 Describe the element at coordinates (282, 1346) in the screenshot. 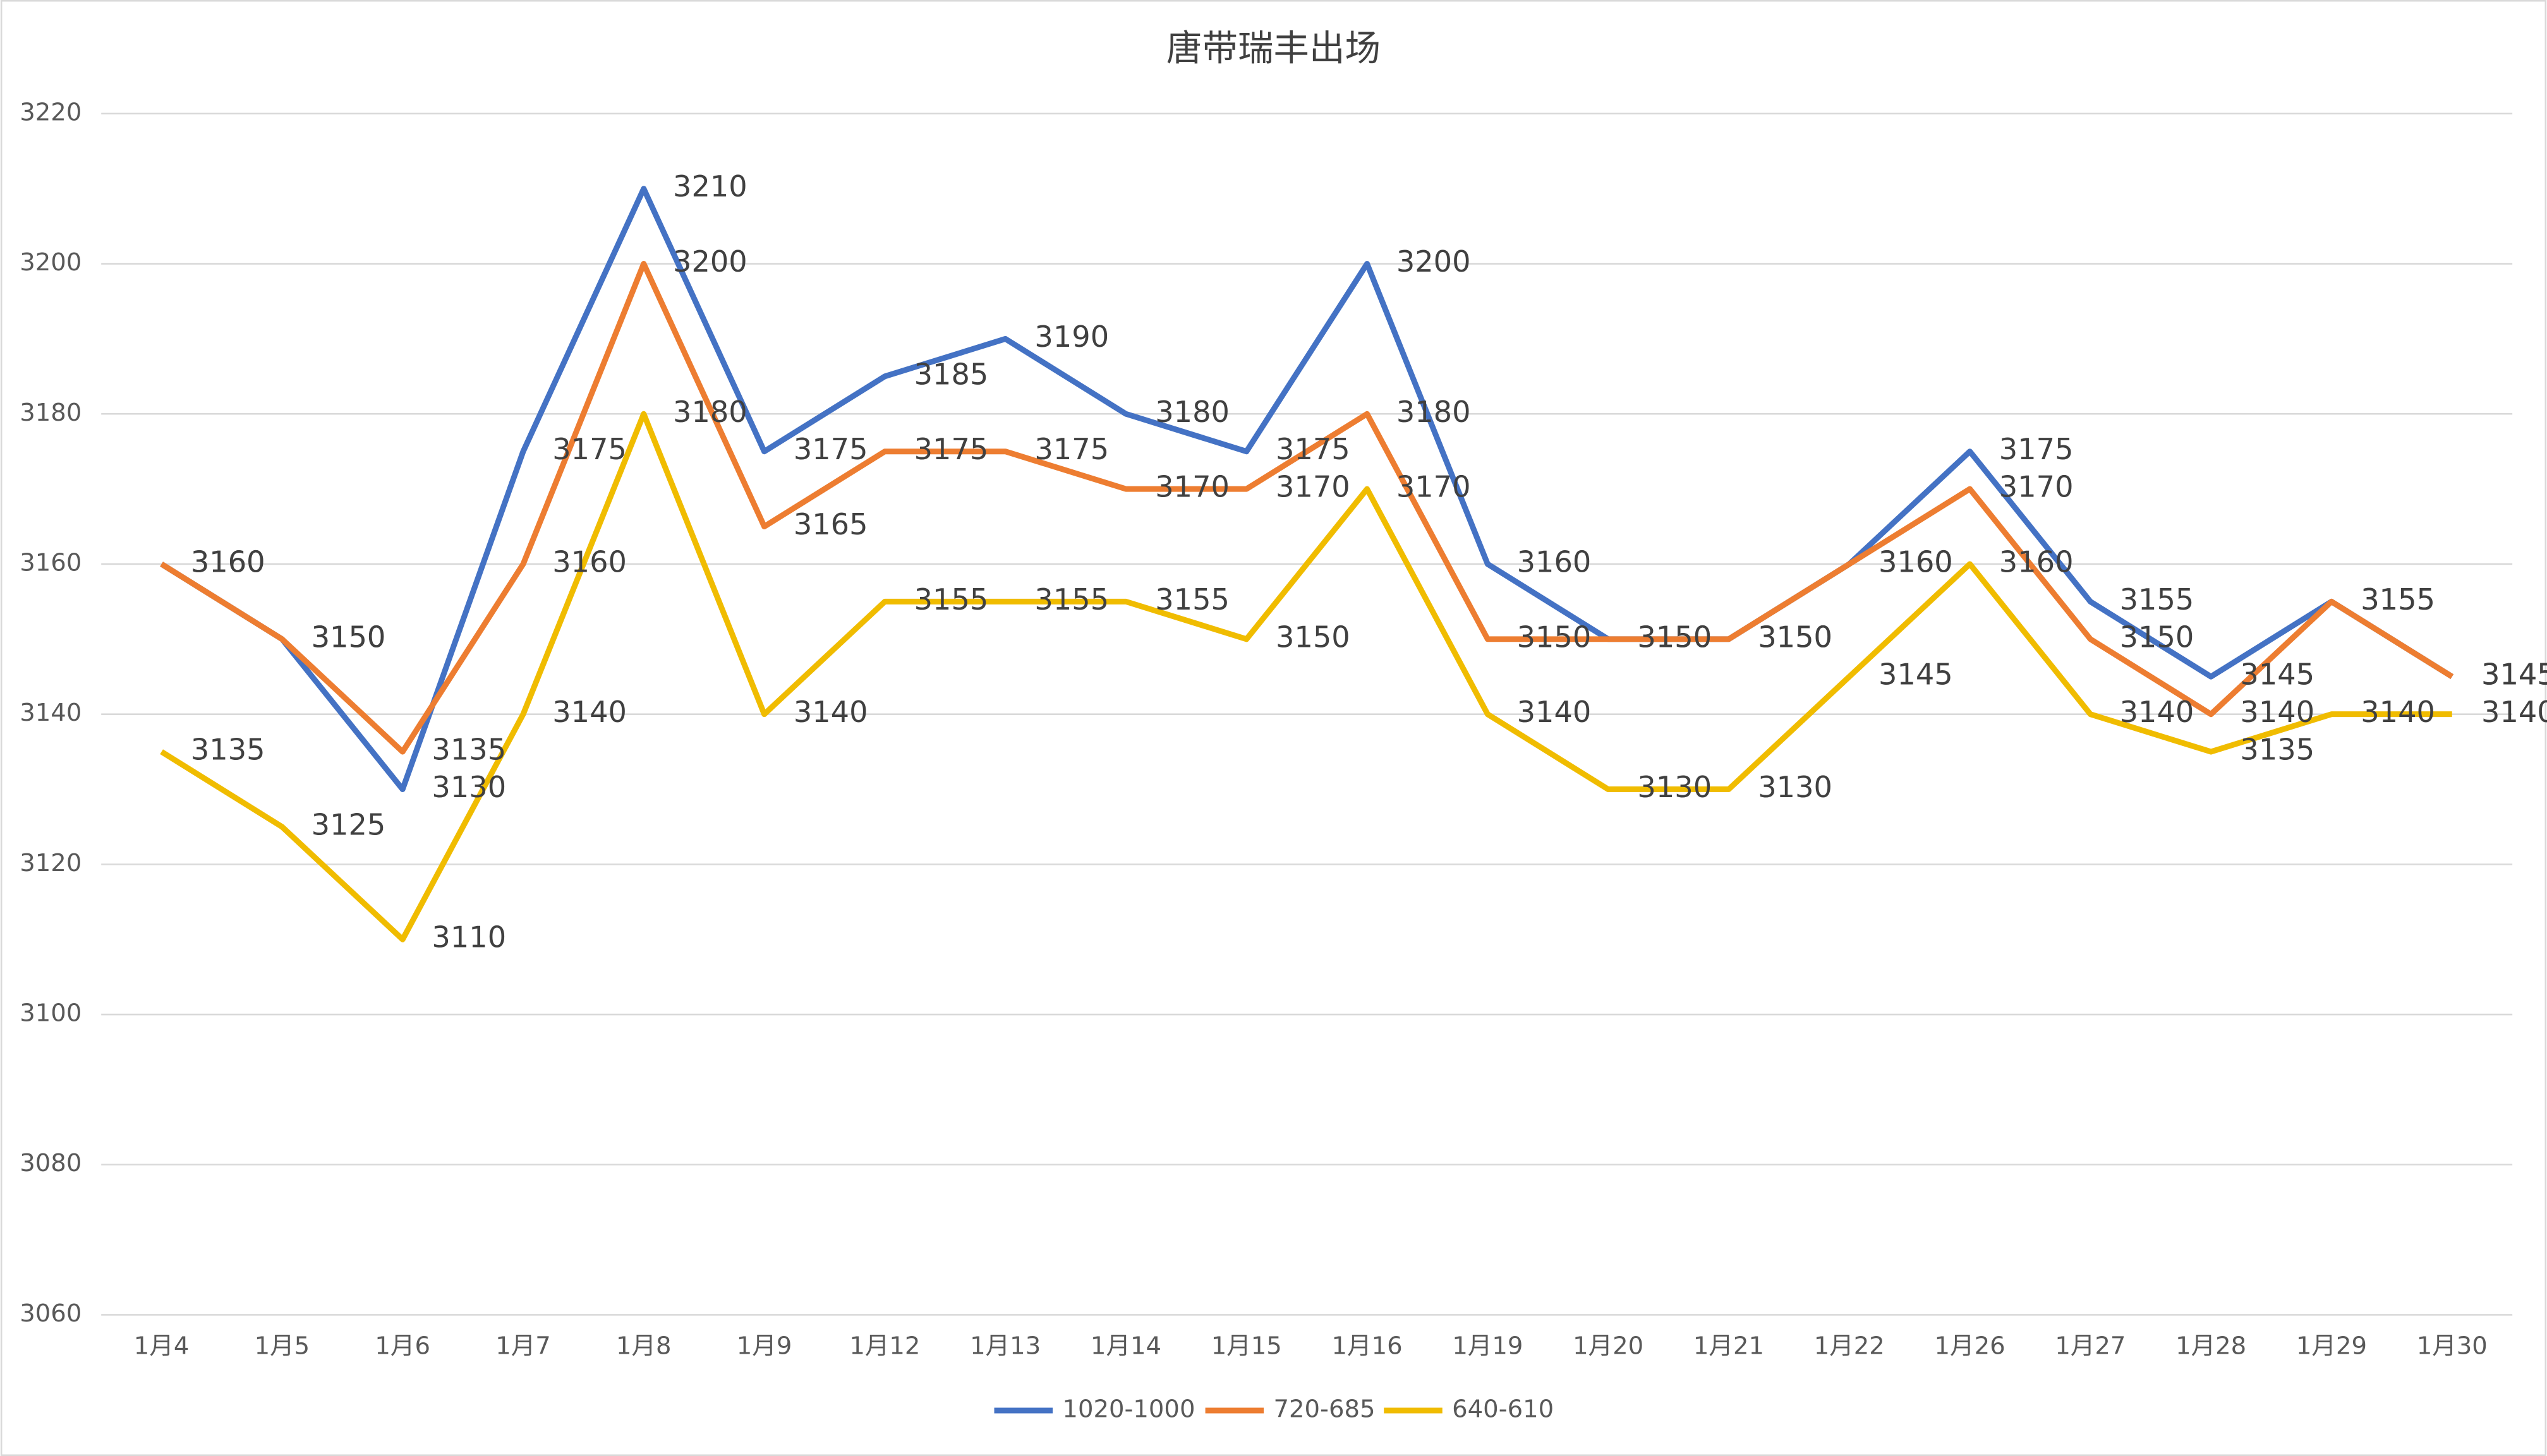

I see `x-tick-label: 1月5` at that location.